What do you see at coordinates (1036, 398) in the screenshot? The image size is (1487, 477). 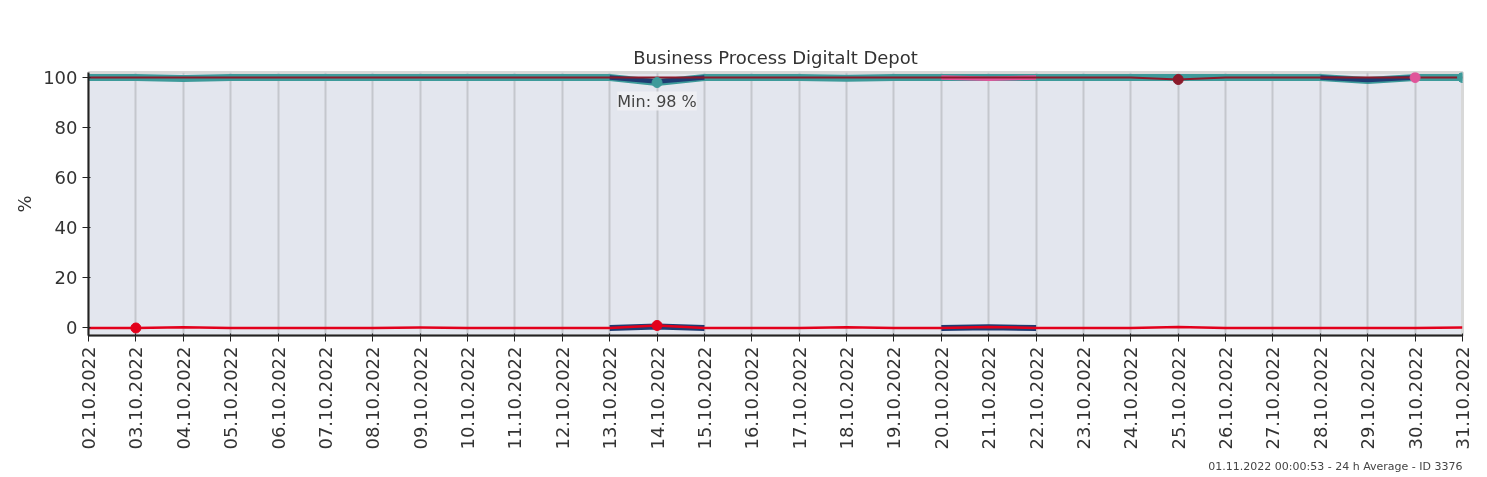 I see `x-tick-label: 22.10.2022` at bounding box center [1036, 398].